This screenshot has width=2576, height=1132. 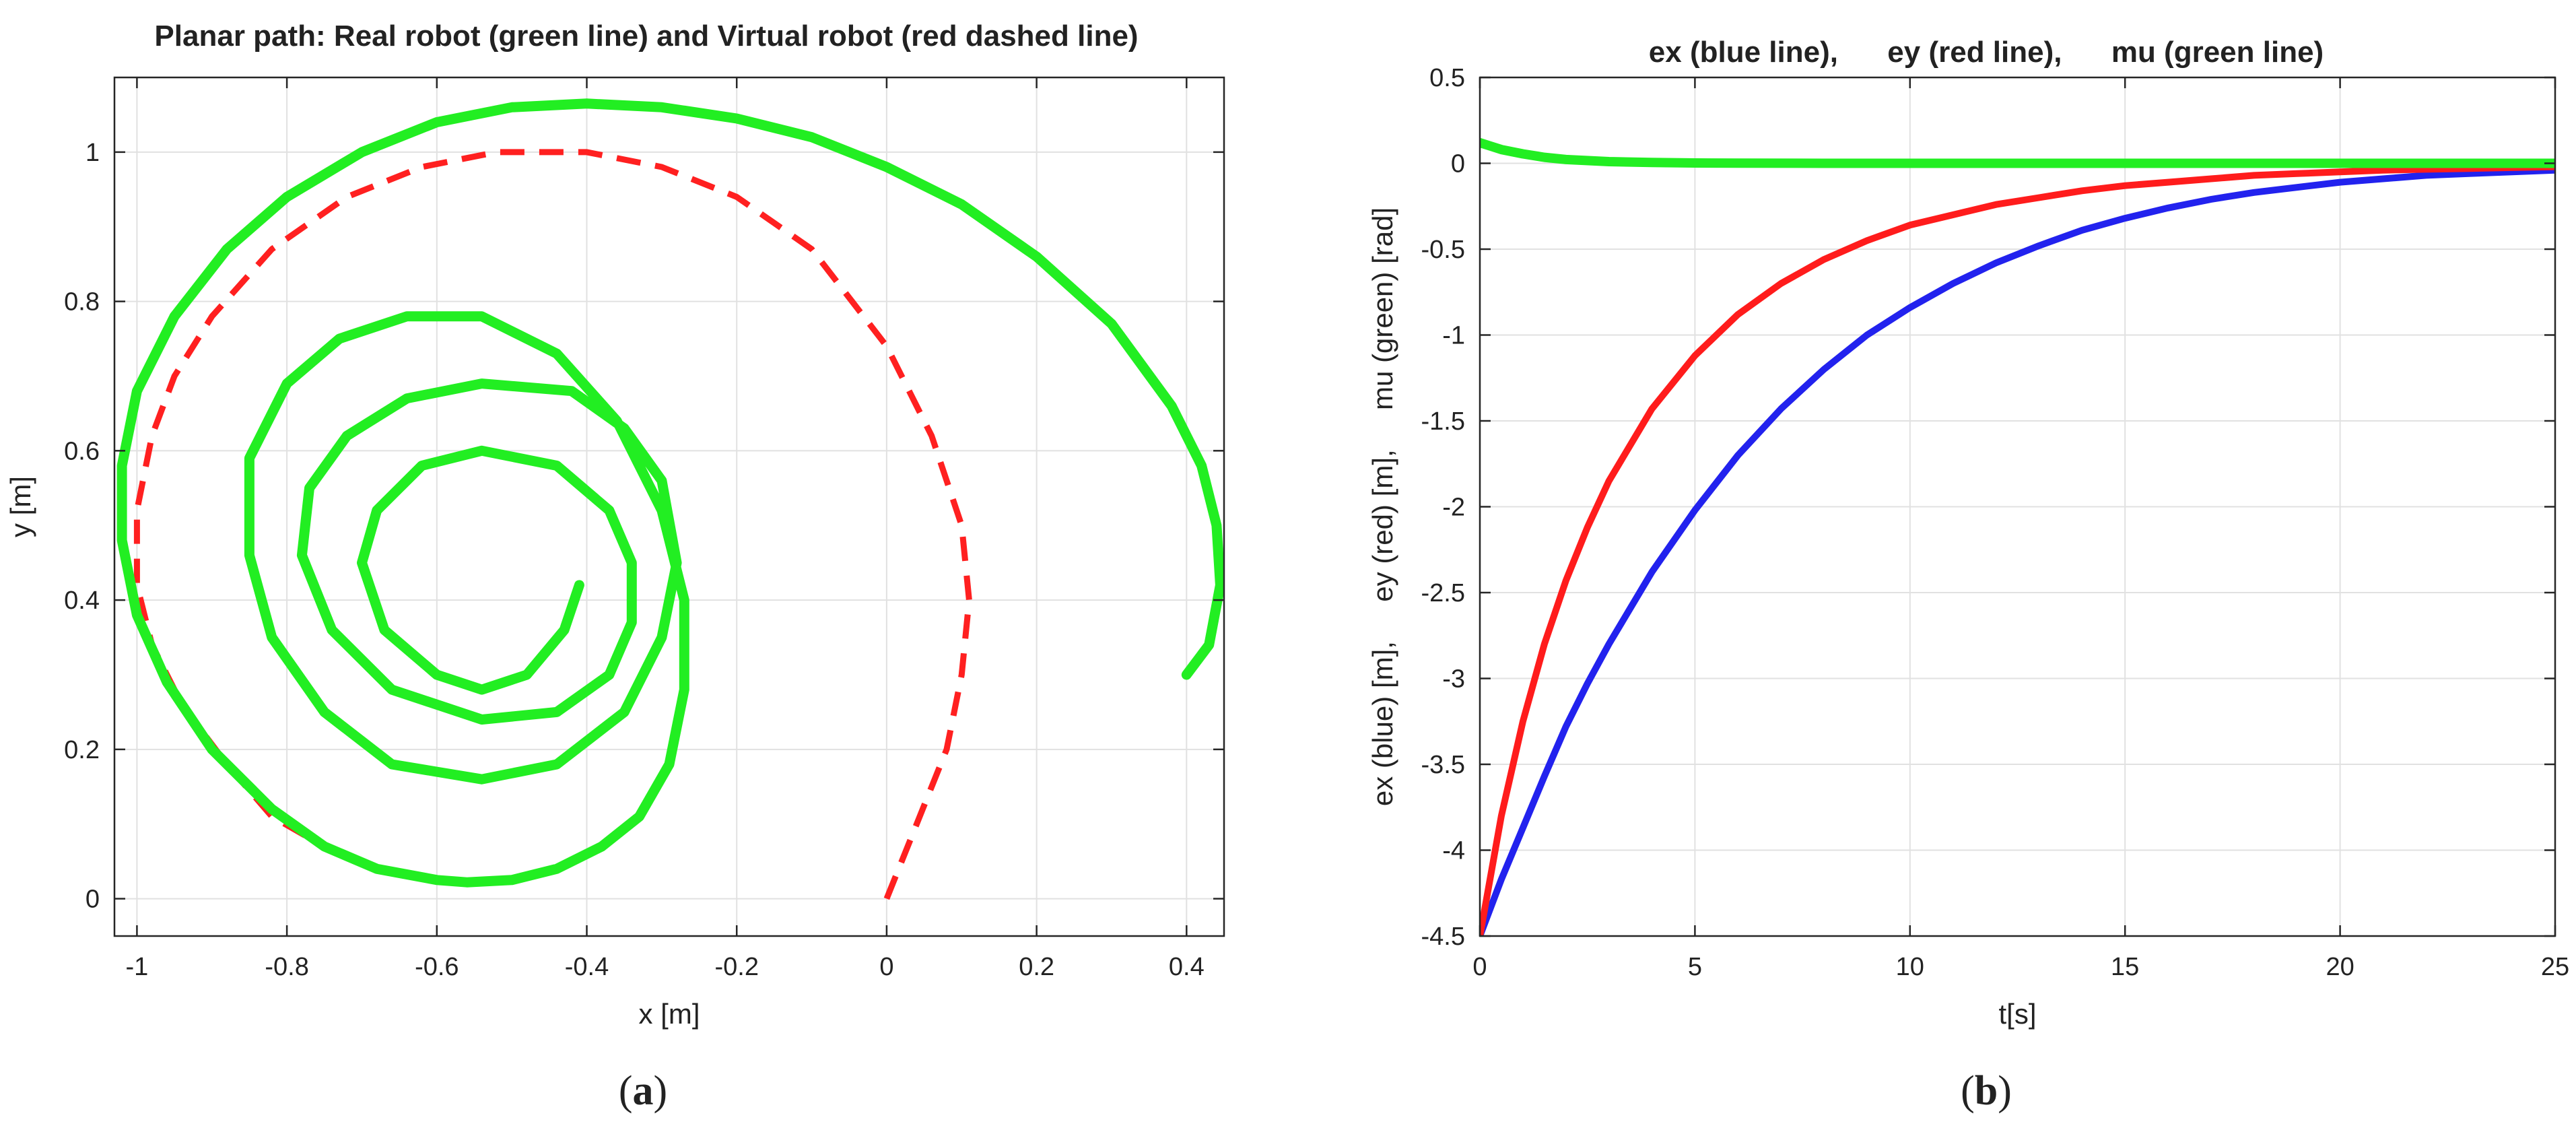 I want to click on y-tick-label-b-0: 0.5, so click(x=1447, y=78).